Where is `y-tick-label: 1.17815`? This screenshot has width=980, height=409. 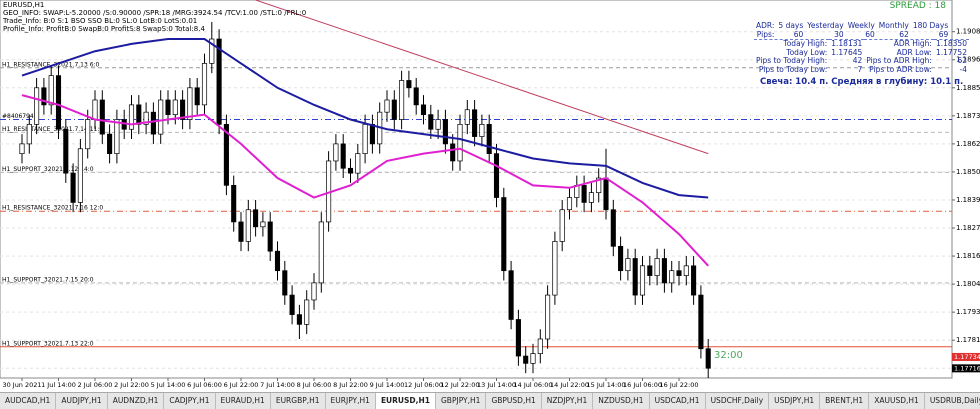
y-tick-label: 1.17815 is located at coordinates (968, 340).